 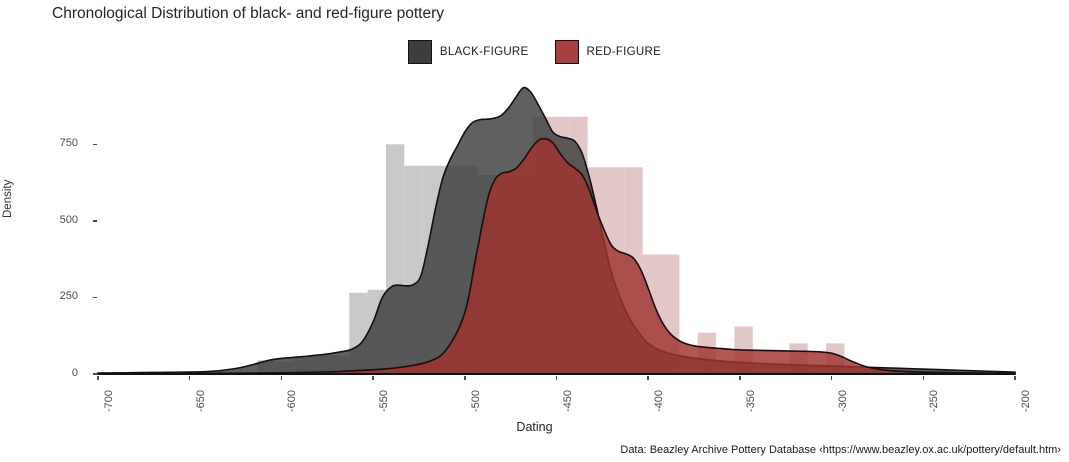 I want to click on legend-item-red-figure: RED-FIGURE, so click(x=608, y=52).